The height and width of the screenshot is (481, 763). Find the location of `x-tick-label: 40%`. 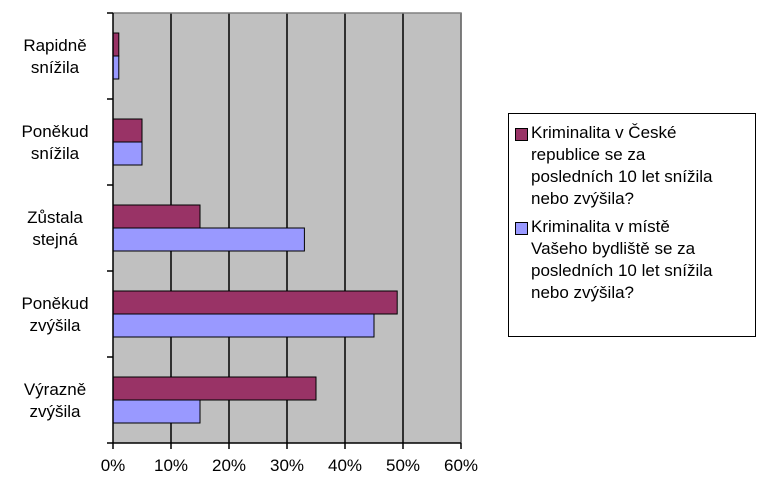

x-tick-label: 40% is located at coordinates (345, 465).